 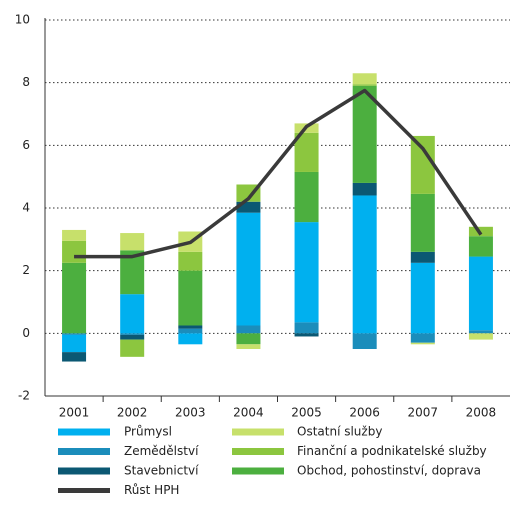 What do you see at coordinates (161, 451) in the screenshot?
I see `legend-label: Zemědělství` at bounding box center [161, 451].